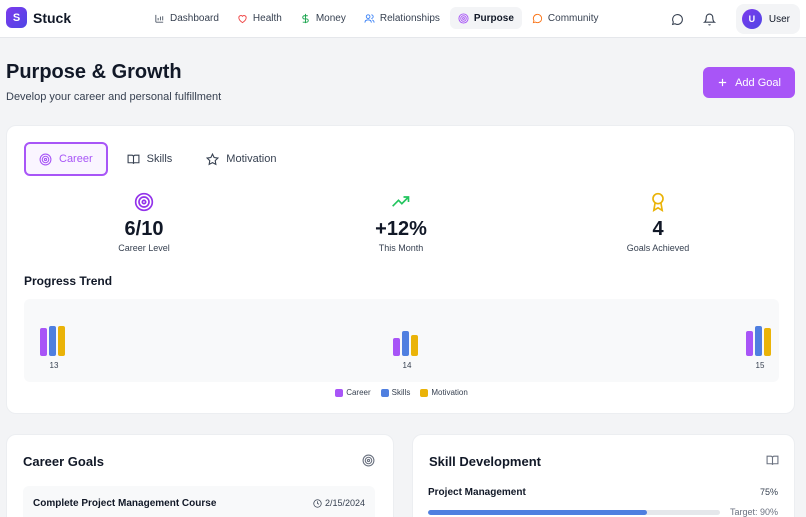 This screenshot has height=517, width=806. I want to click on skill-progress-fill, so click(537, 512).